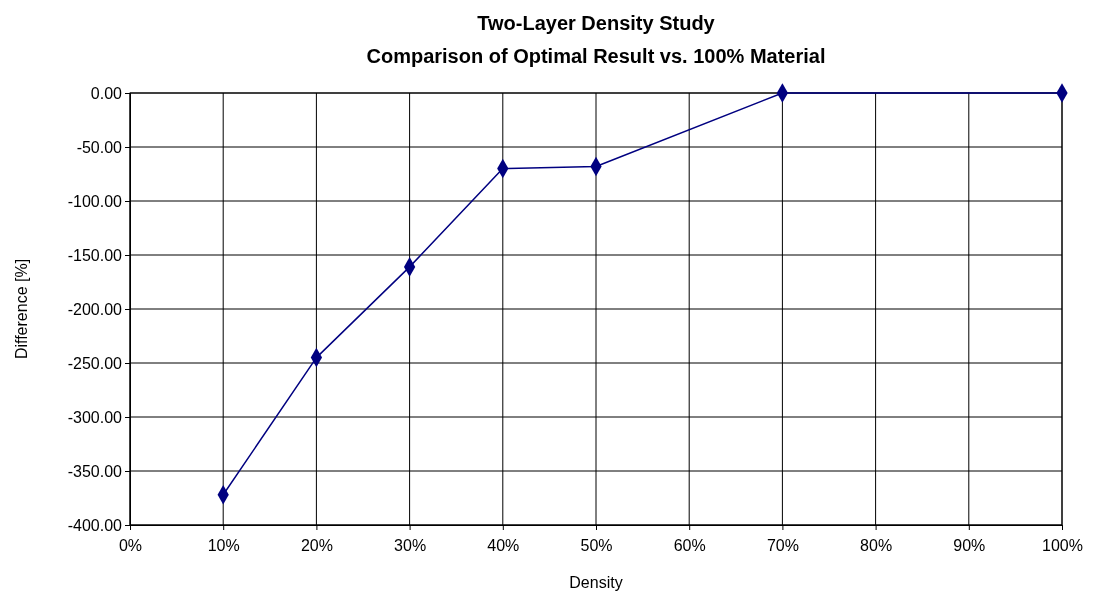 This screenshot has height=600, width=1094. I want to click on x-tick-label: 40%, so click(503, 545).